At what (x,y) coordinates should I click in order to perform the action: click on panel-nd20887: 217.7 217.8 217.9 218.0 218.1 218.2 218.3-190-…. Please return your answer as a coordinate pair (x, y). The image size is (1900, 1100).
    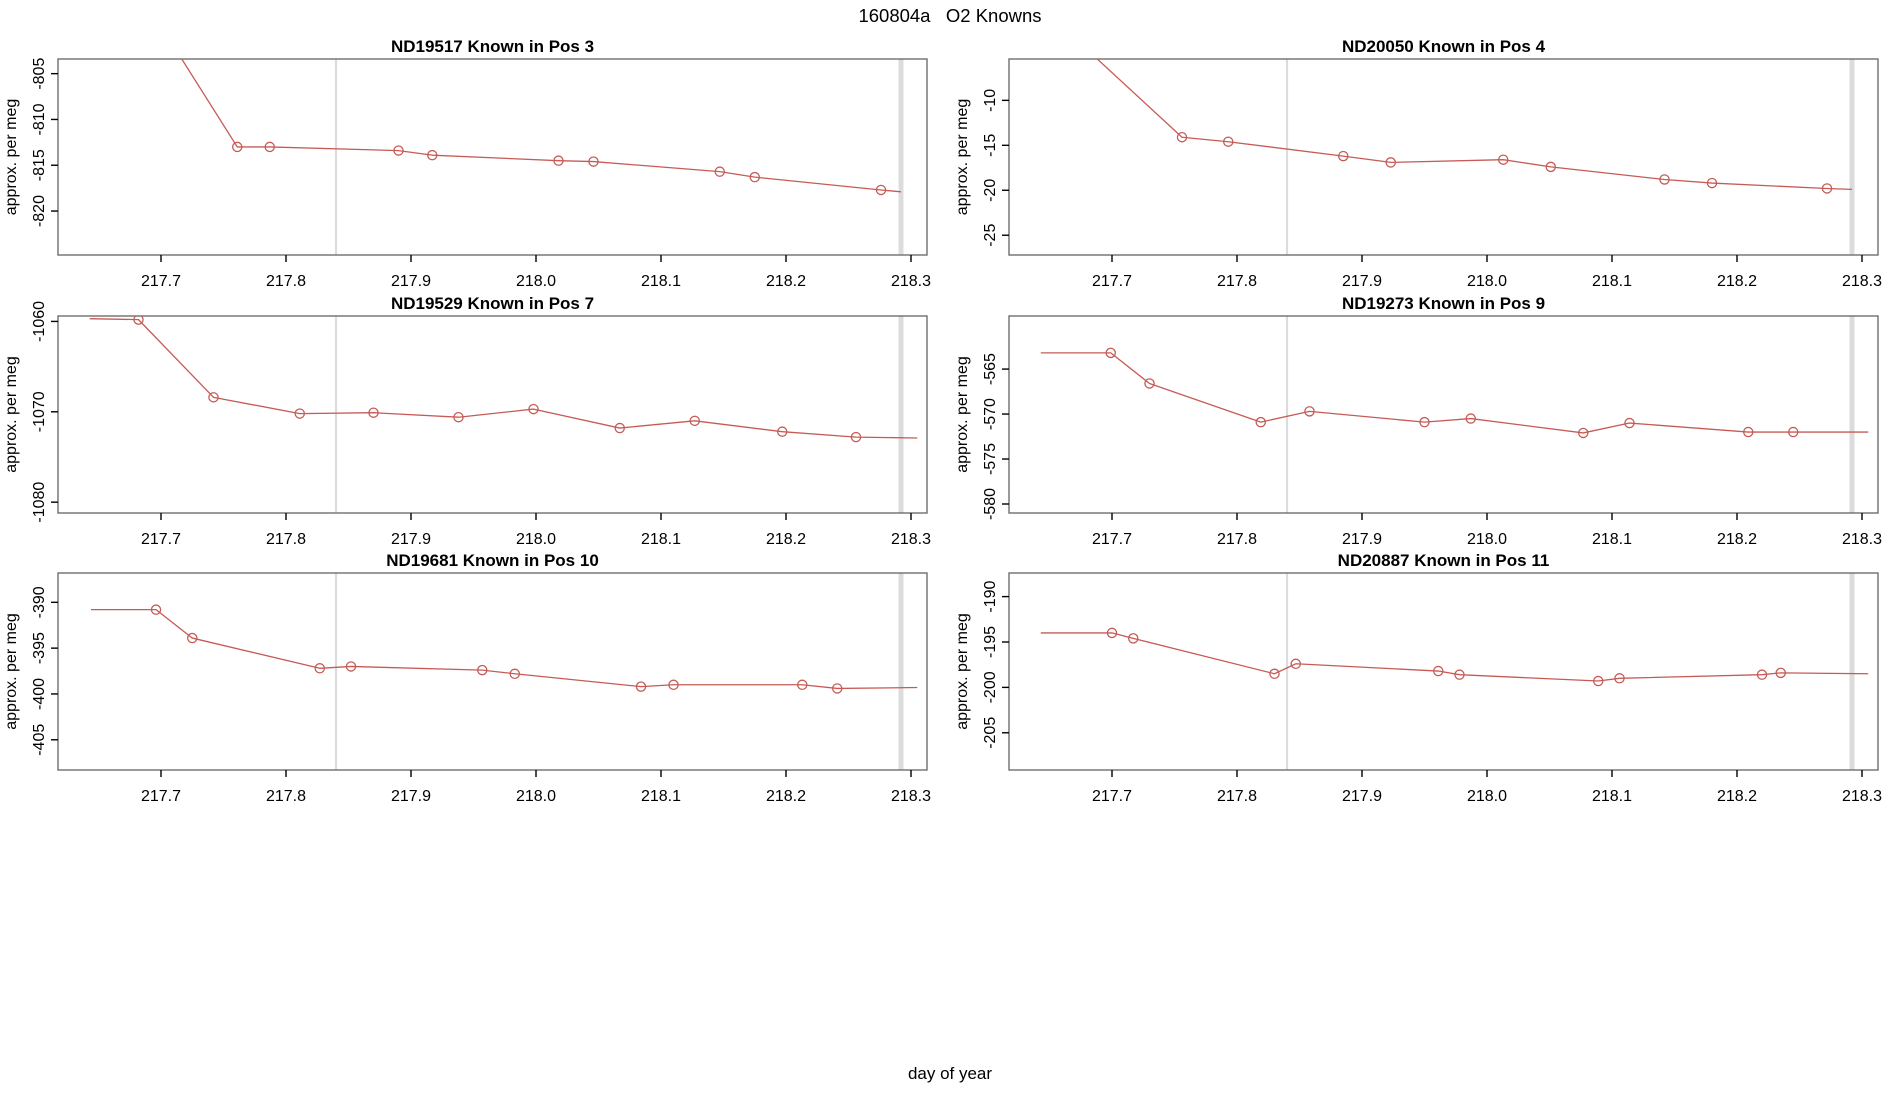
    Looking at the image, I should click on (1418, 678).